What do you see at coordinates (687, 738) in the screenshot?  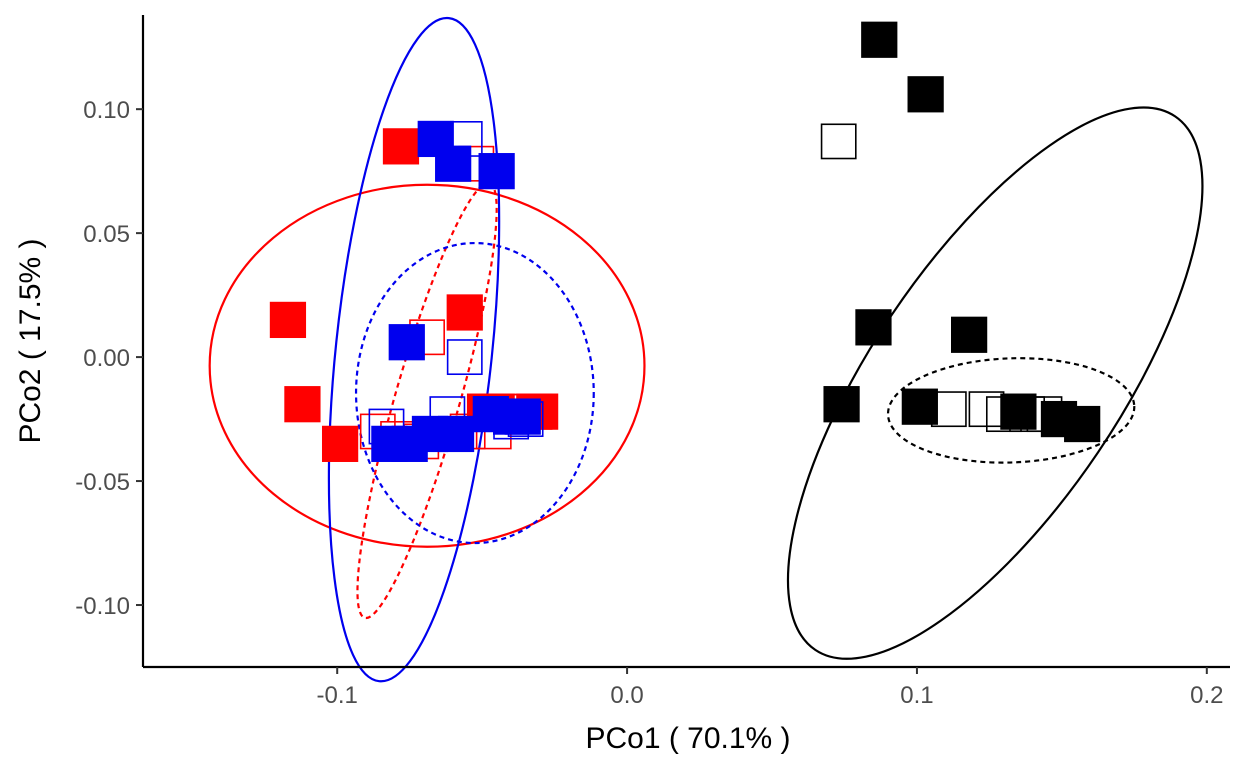 I see `x-axis-title: PCo1 ( 70.1% )` at bounding box center [687, 738].